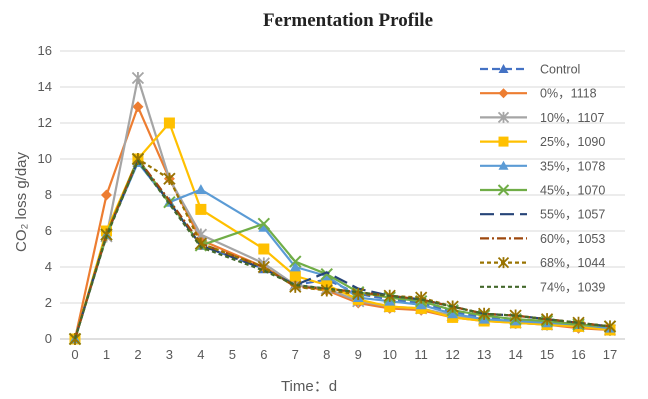  Describe the element at coordinates (45, 158) in the screenshot. I see `y-tick-label: 10` at that location.